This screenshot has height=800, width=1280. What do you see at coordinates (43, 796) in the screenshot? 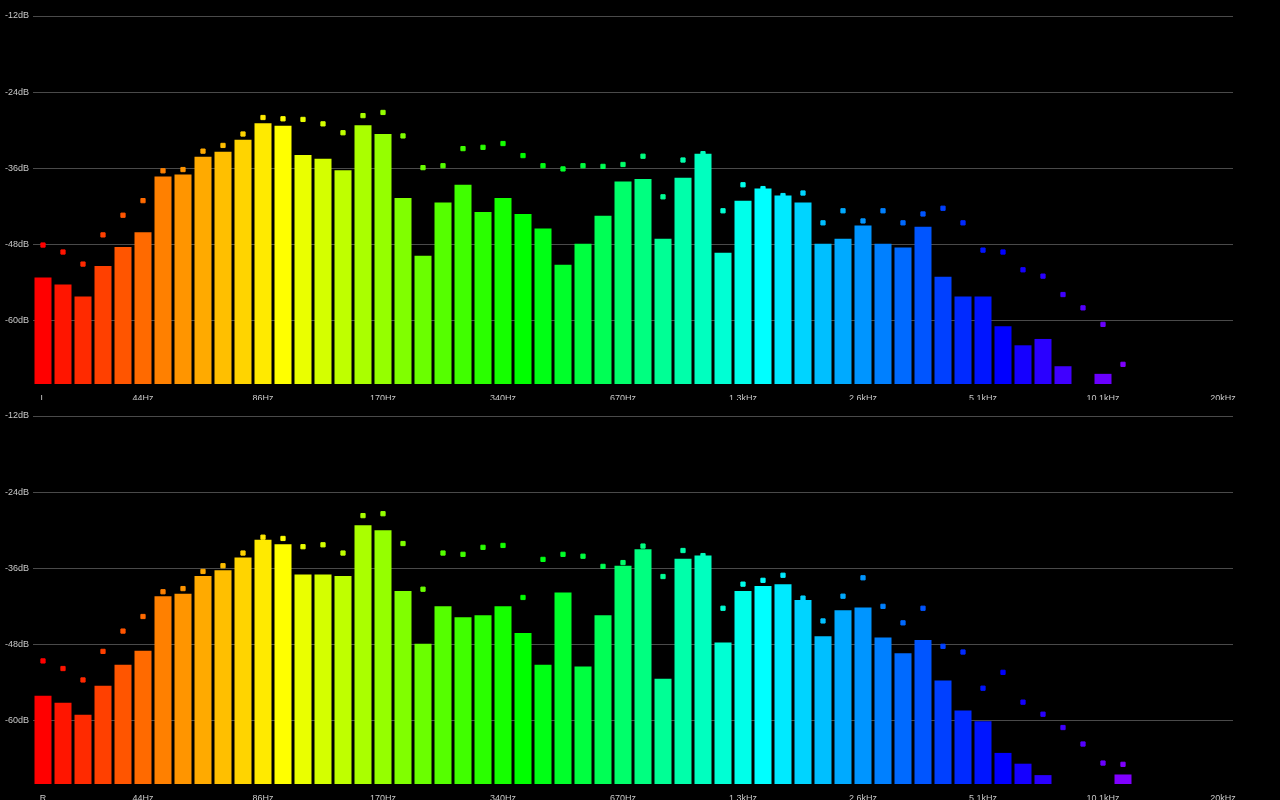
I see `x-tick-label: R` at bounding box center [43, 796].